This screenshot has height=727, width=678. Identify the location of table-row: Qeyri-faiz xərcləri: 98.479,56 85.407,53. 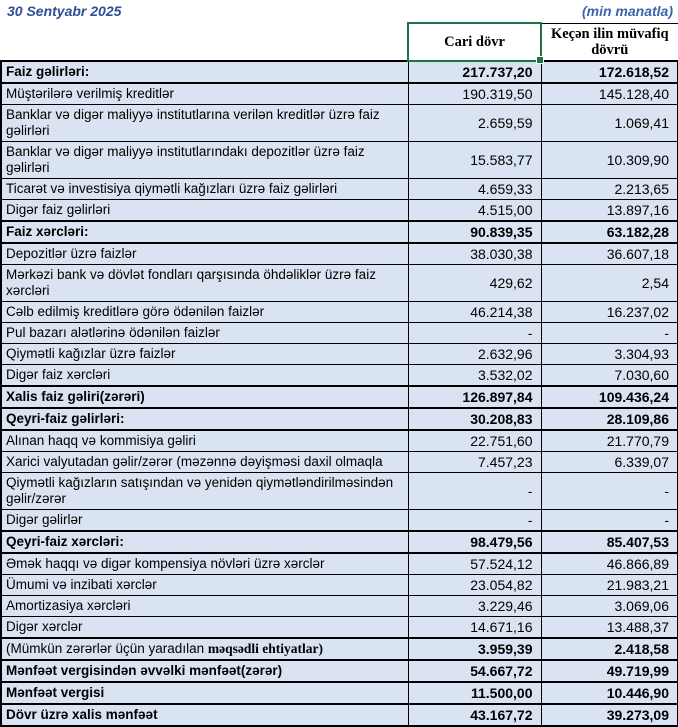
(339, 542).